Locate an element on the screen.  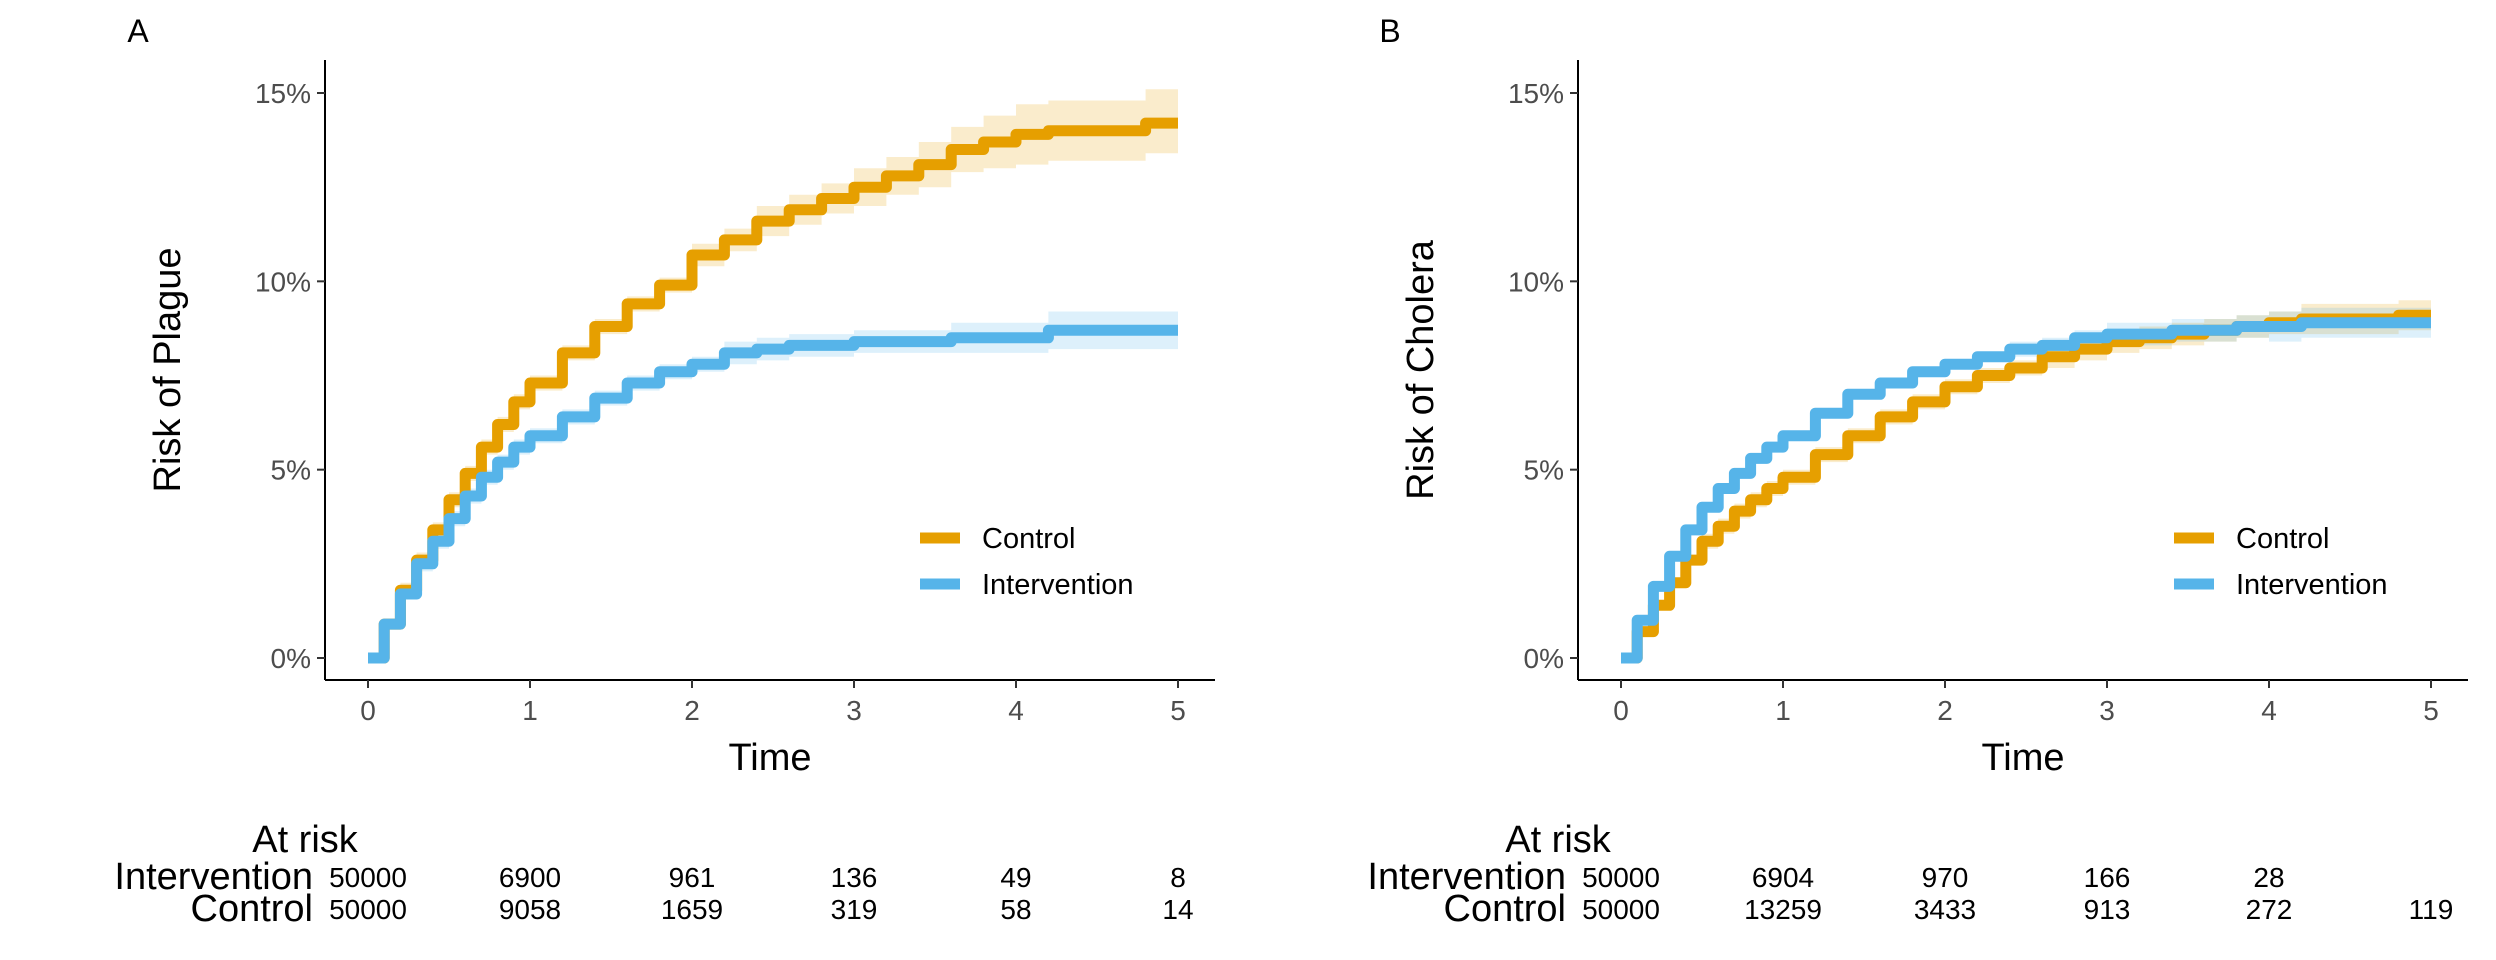
at-risk-count: 119 is located at coordinates (2431, 909).